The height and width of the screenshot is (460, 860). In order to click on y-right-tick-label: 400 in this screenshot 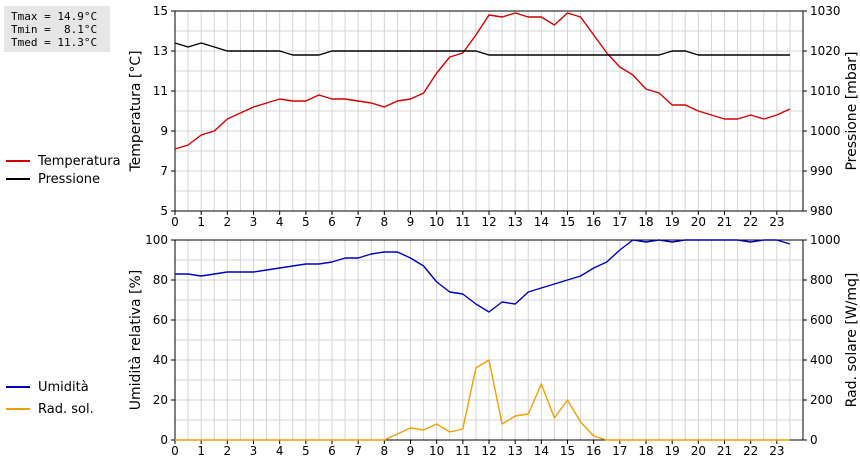, I will do `click(821, 360)`.